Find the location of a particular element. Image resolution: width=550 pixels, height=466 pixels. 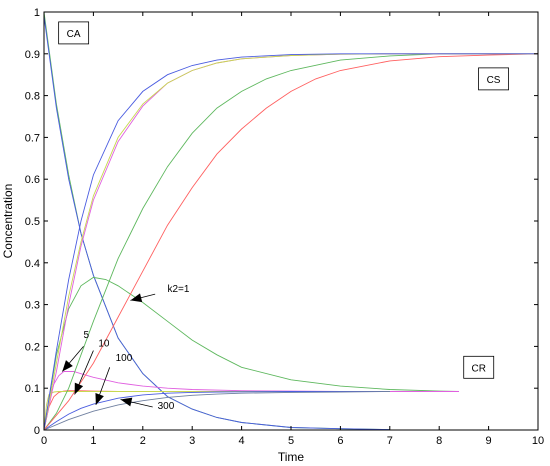

annotation-layer: k2=1 5 10 100 300 is located at coordinates (125, 348).